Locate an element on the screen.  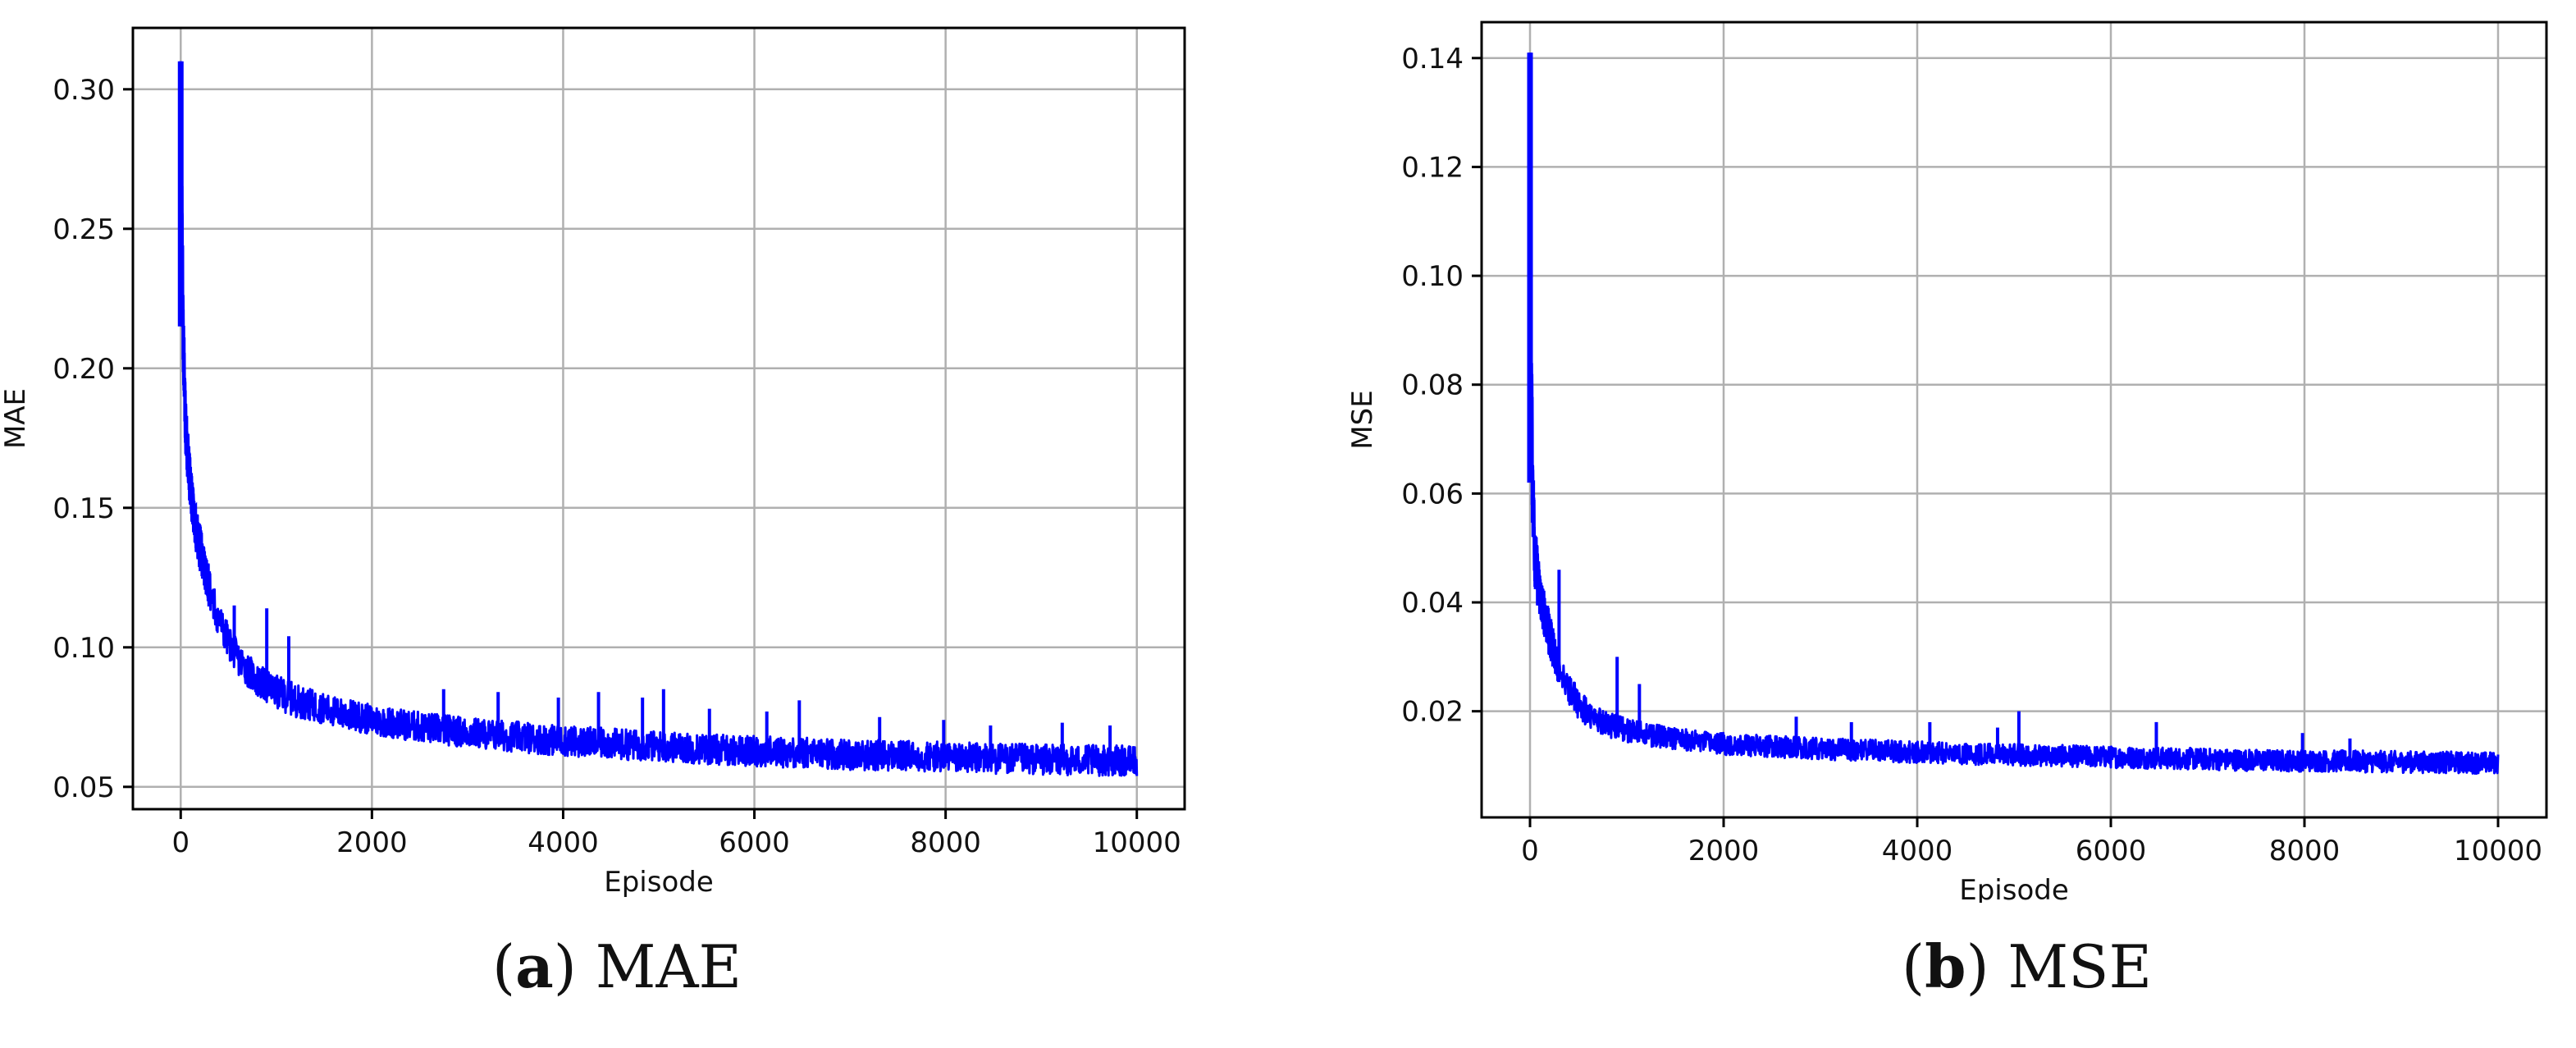
y-tick-label: 0.12 is located at coordinates (1433, 167).